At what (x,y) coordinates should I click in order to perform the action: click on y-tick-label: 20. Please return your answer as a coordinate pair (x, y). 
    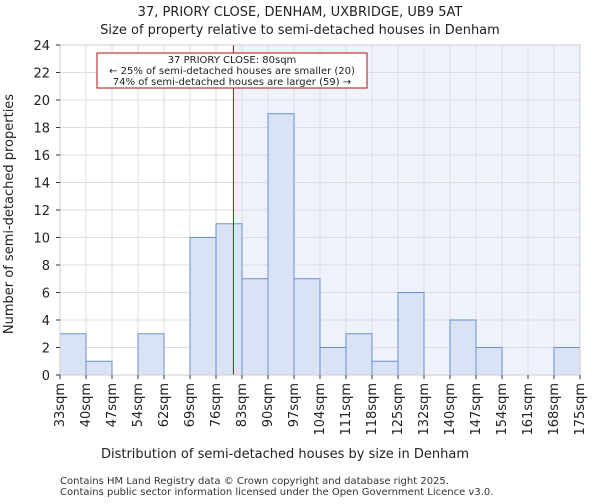
    Looking at the image, I should click on (41, 101).